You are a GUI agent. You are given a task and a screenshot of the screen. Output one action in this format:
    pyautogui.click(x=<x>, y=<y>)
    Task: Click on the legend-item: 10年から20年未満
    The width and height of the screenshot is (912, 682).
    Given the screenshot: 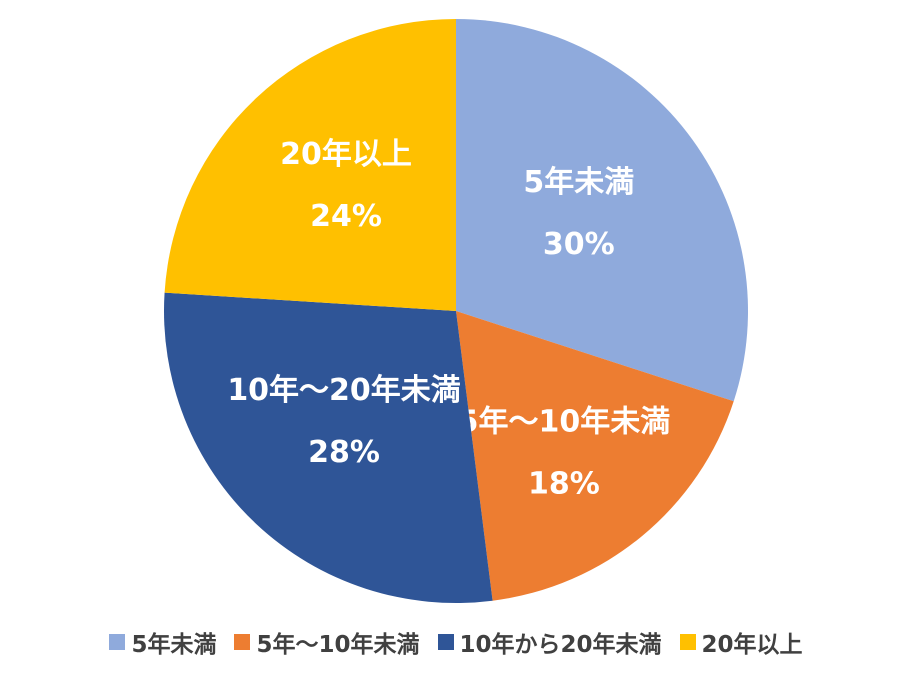 What is the action you would take?
    pyautogui.click(x=549, y=642)
    